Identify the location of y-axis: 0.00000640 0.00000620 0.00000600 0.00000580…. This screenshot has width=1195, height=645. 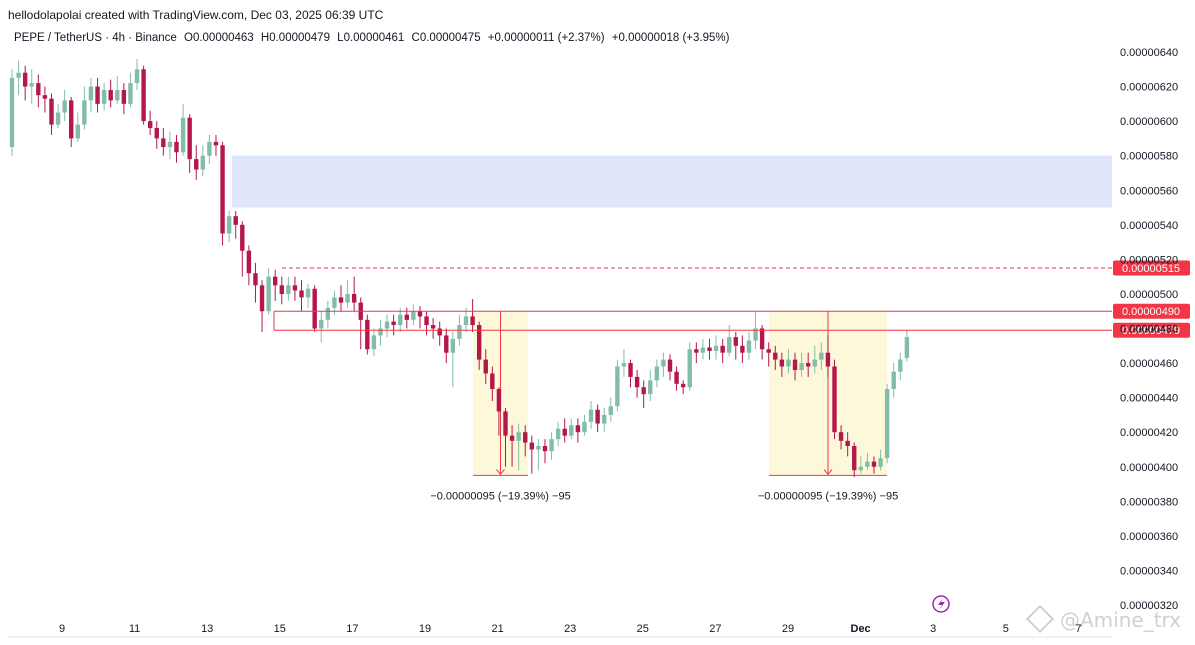
(1149, 329).